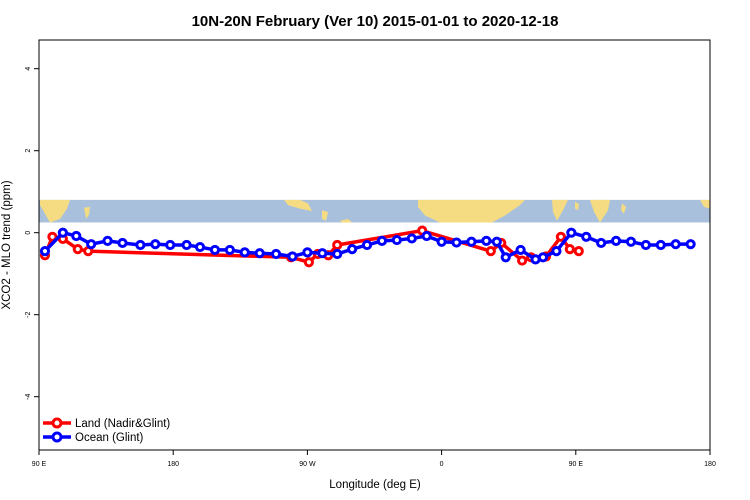 The height and width of the screenshot is (500, 750). What do you see at coordinates (375, 485) in the screenshot?
I see `x-axis-label: Longitude (deg E)` at bounding box center [375, 485].